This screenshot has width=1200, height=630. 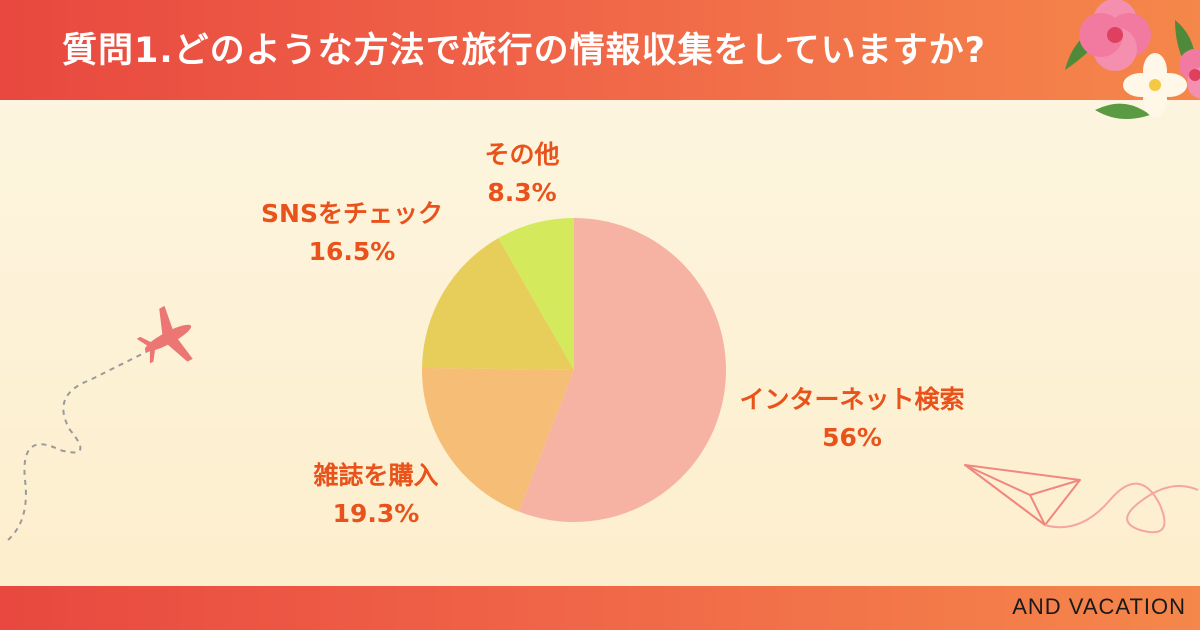 I want to click on slice-value-label: 16.5%, so click(x=352, y=251).